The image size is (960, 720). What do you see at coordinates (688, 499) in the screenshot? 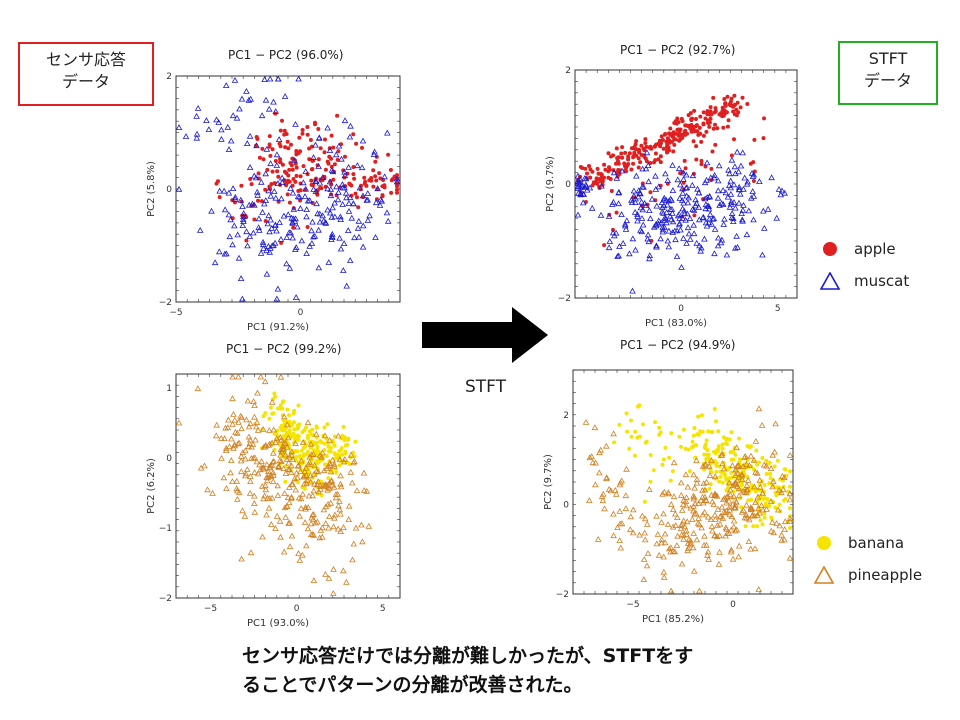
I see `series-pineapple` at bounding box center [688, 499].